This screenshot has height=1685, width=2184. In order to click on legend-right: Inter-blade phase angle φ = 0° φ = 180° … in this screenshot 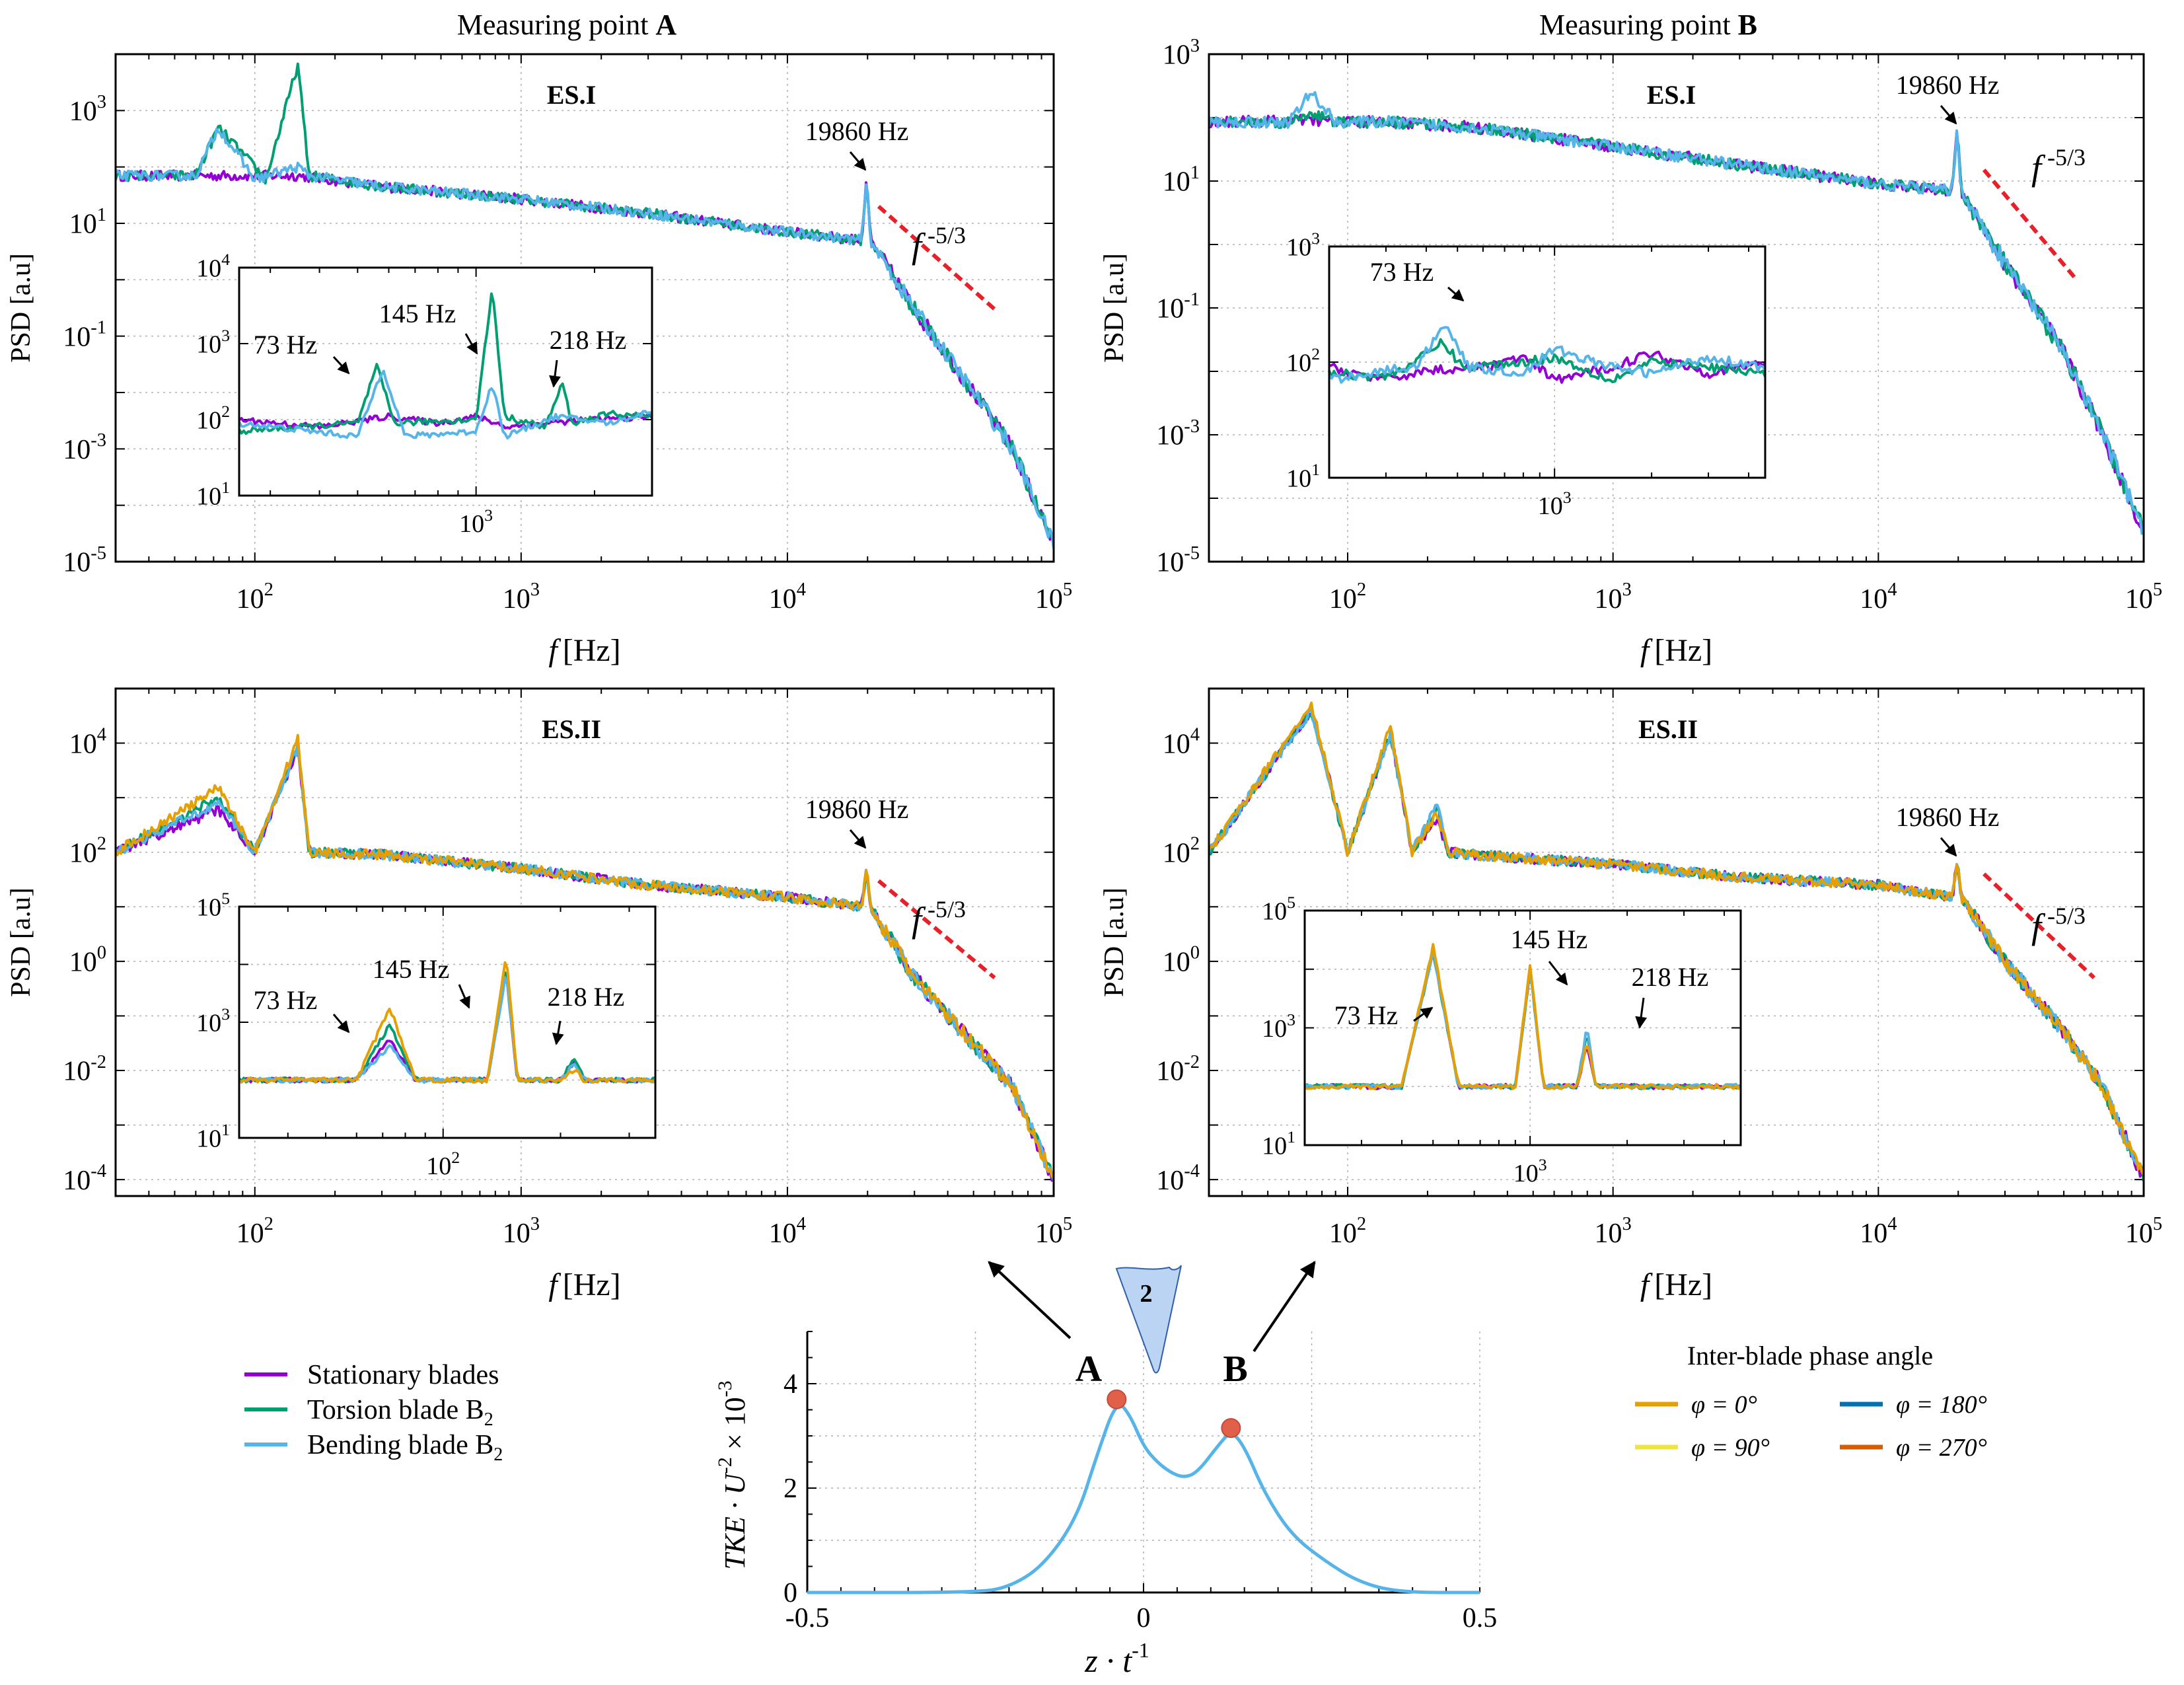, I will do `click(1811, 1401)`.